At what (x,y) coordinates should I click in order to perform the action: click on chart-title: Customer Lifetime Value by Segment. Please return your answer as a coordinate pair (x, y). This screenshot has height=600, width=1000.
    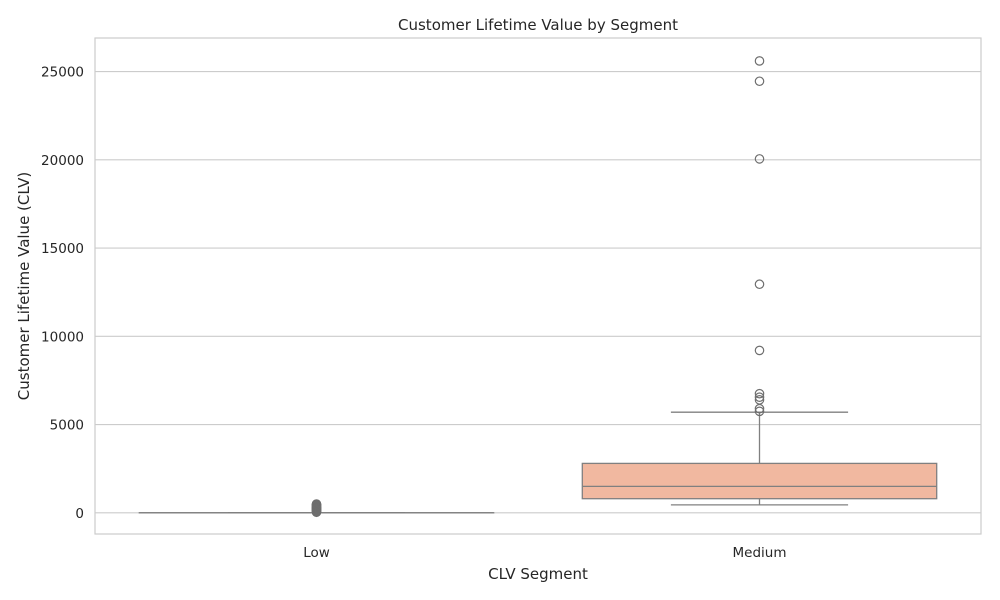
    Looking at the image, I should click on (538, 25).